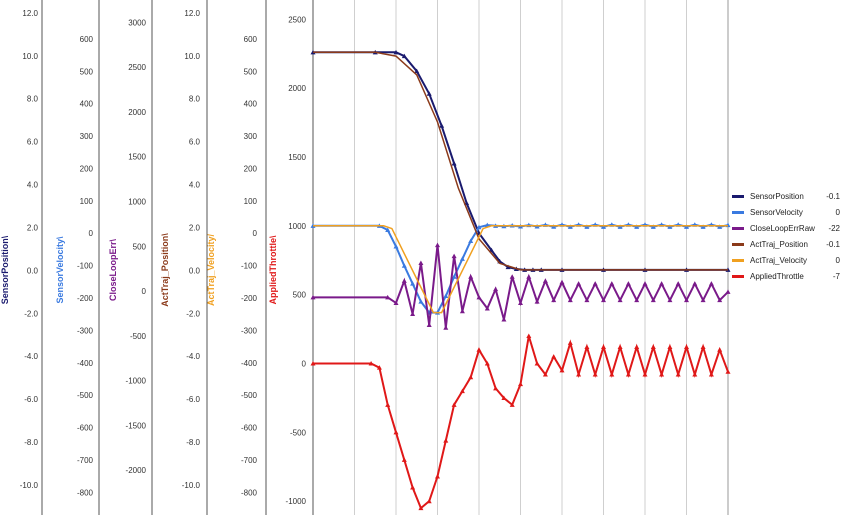 Image resolution: width=842 pixels, height=520 pixels. I want to click on tick-label-throttle: 500, so click(300, 295).